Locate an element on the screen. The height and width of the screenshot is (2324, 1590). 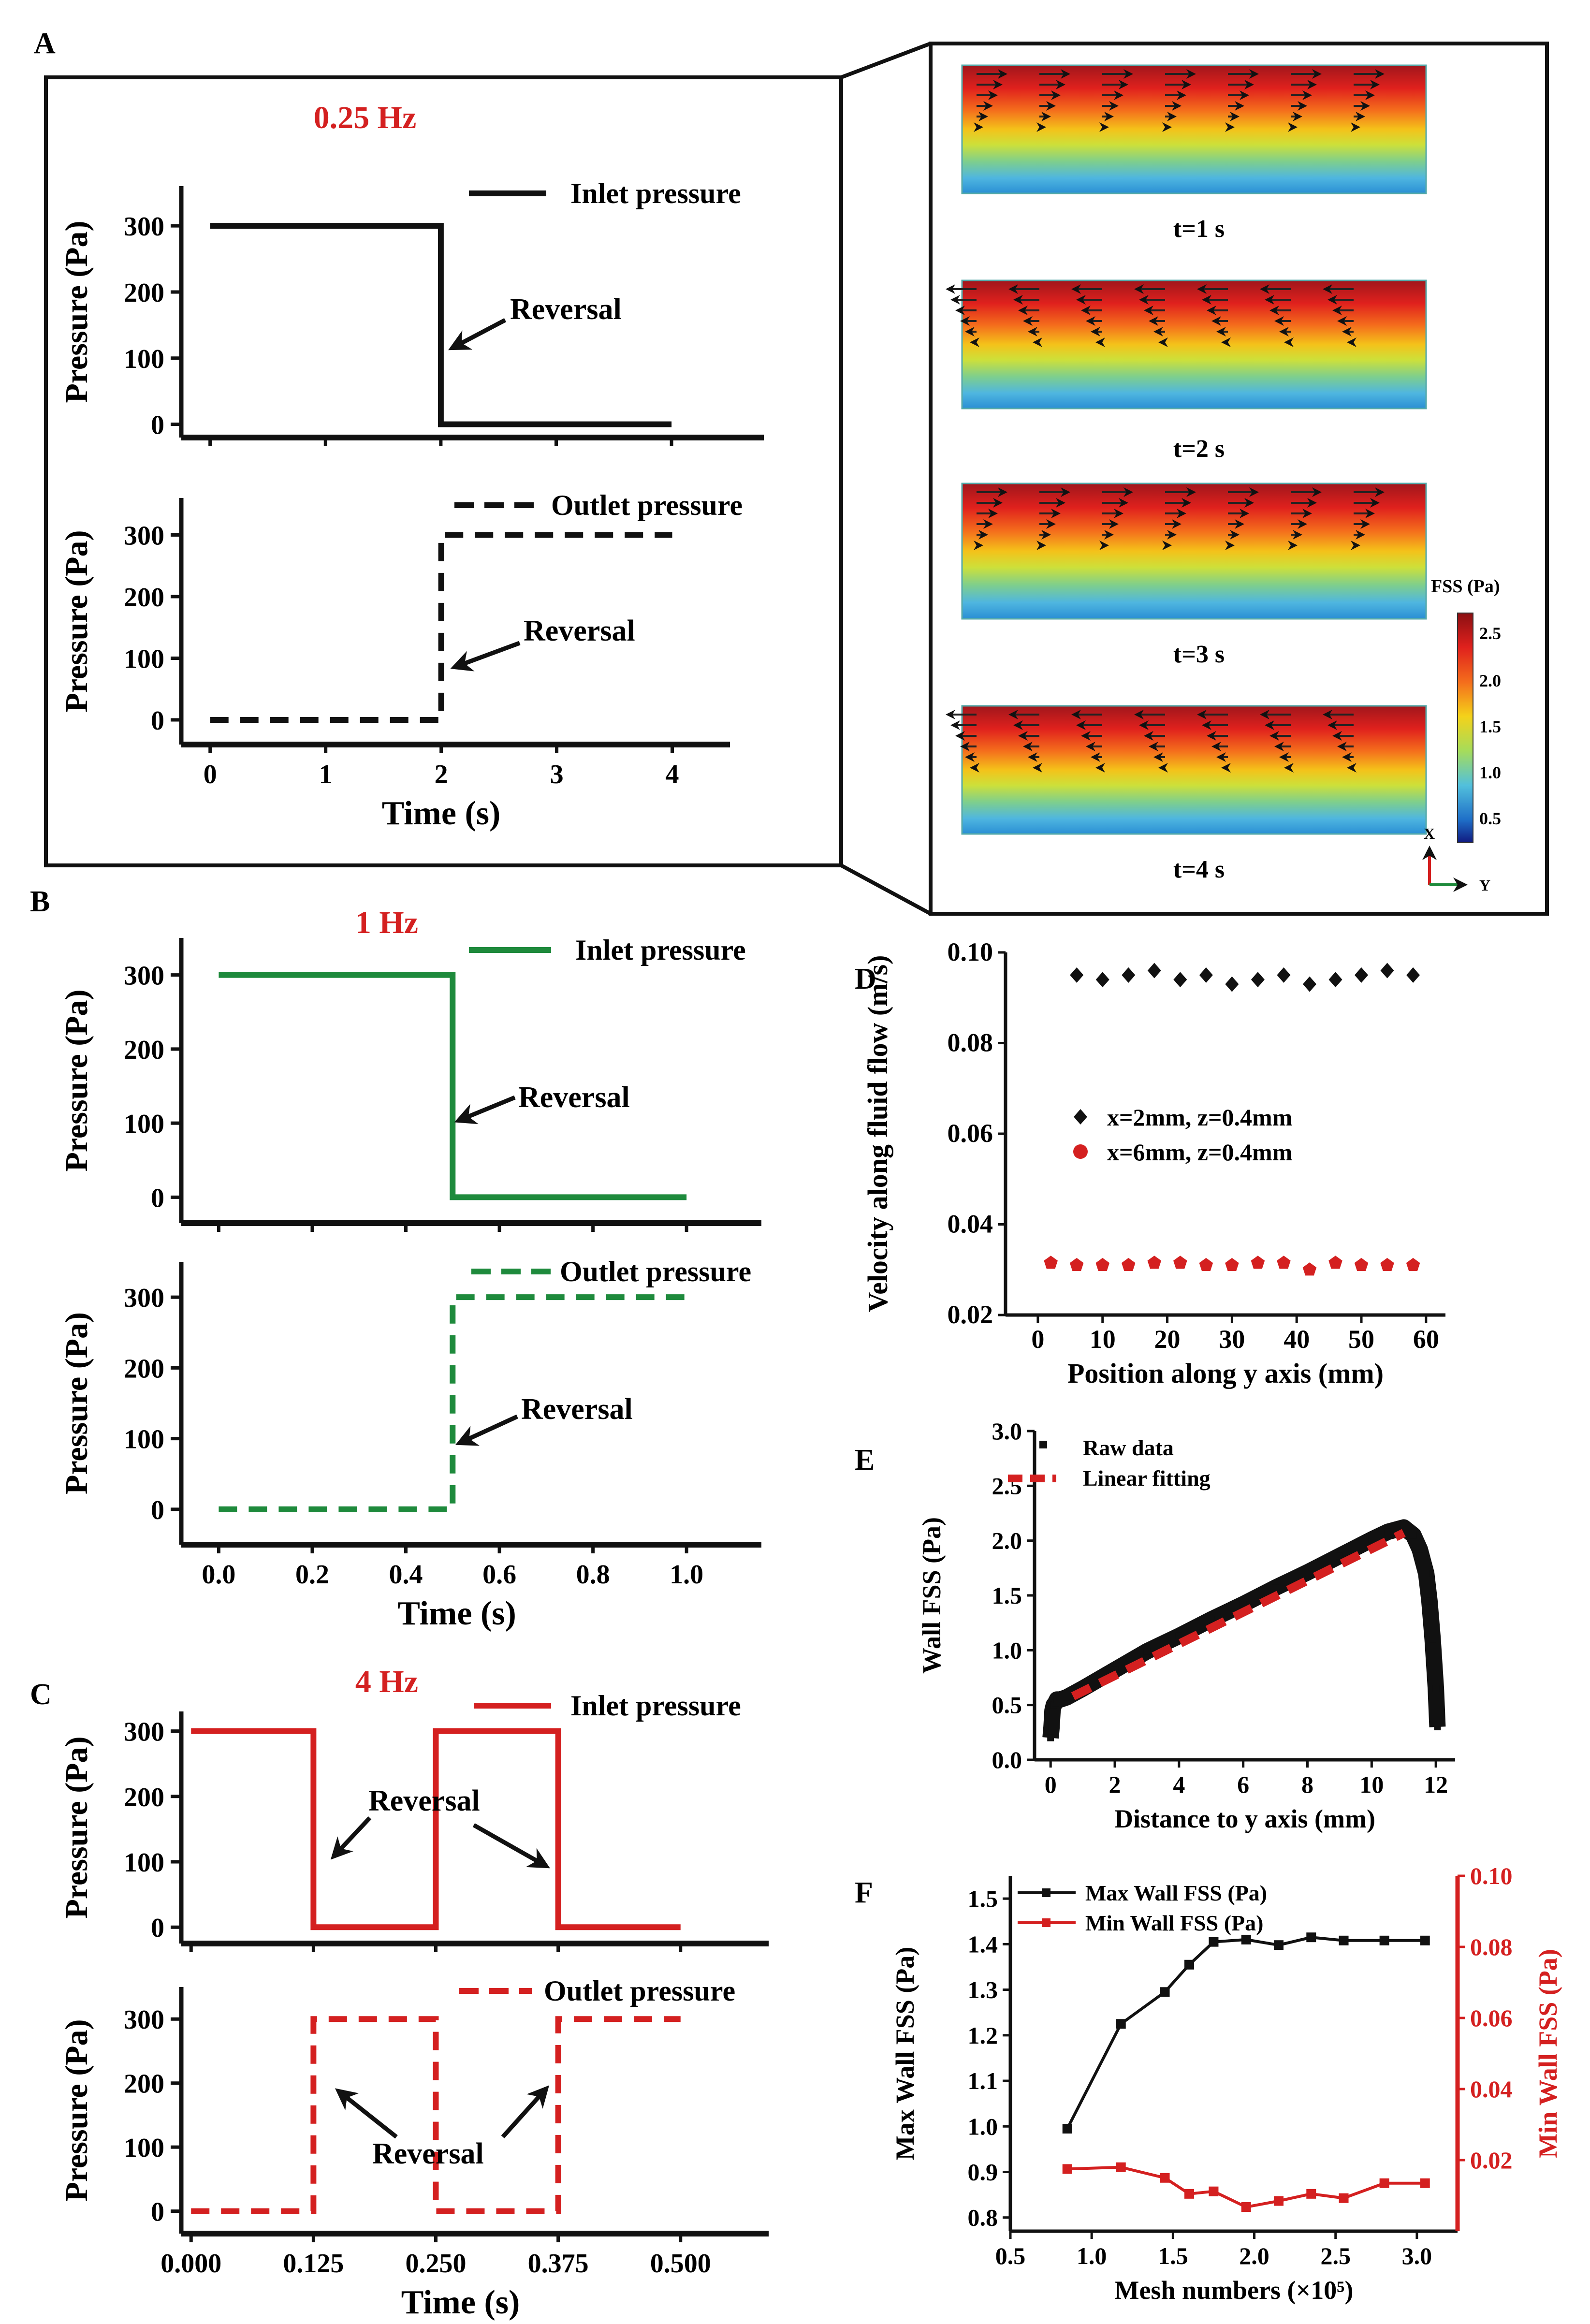
panel-a-outlet-legend-label: Outlet pressure is located at coordinates (647, 505).